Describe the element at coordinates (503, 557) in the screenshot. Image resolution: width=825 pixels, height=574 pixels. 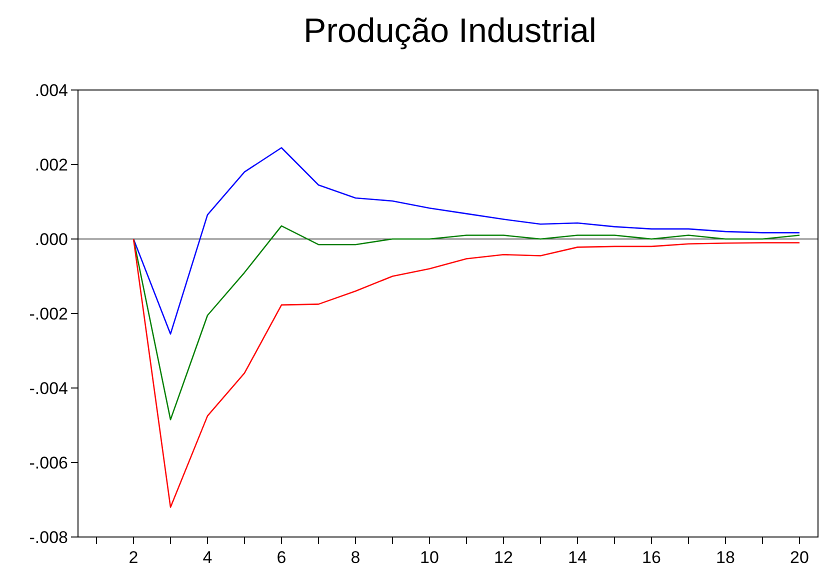
I see `x-tick-label: 12` at that location.